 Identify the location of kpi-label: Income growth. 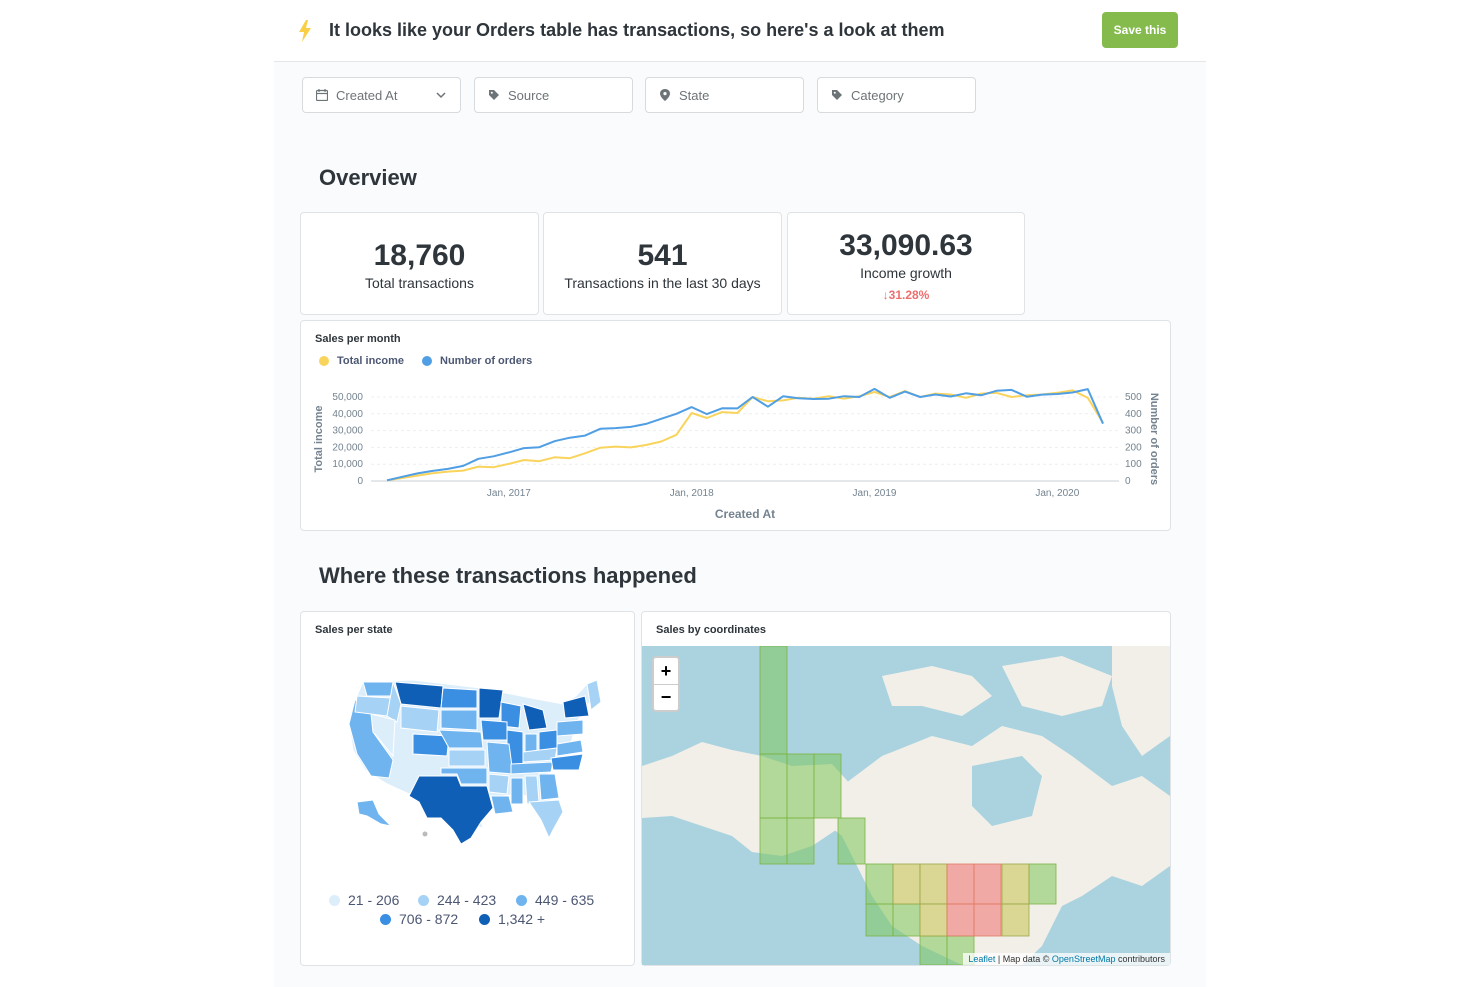
(906, 273).